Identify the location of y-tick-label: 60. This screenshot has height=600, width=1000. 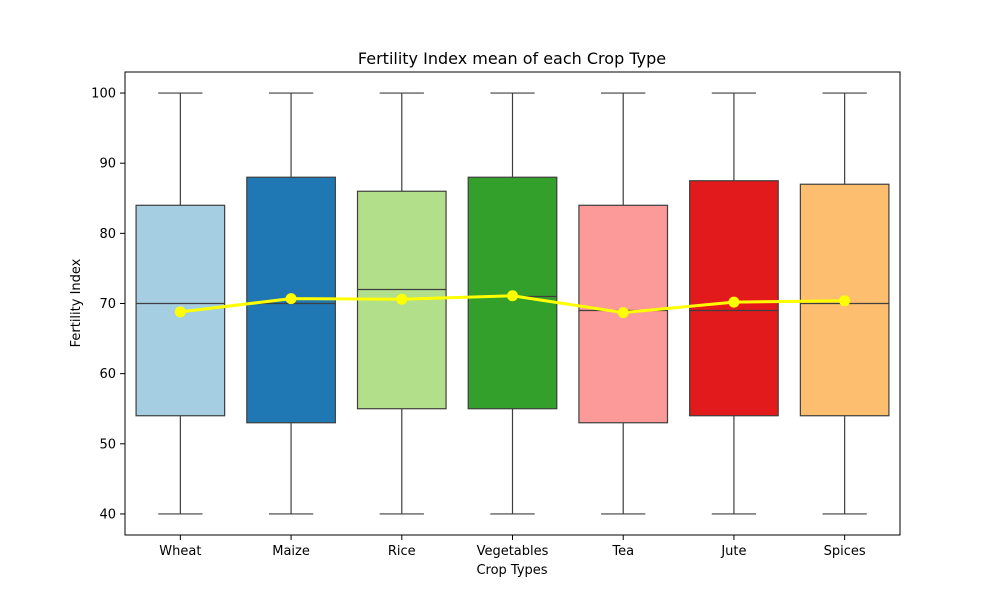
(107, 374).